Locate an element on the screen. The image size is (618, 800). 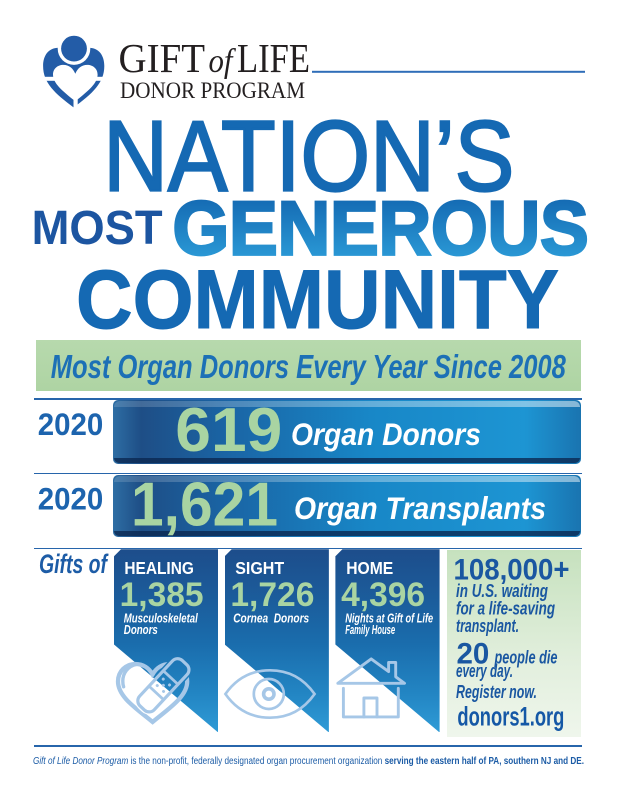
svg-text: 1,621 is located at coordinates (204, 504).